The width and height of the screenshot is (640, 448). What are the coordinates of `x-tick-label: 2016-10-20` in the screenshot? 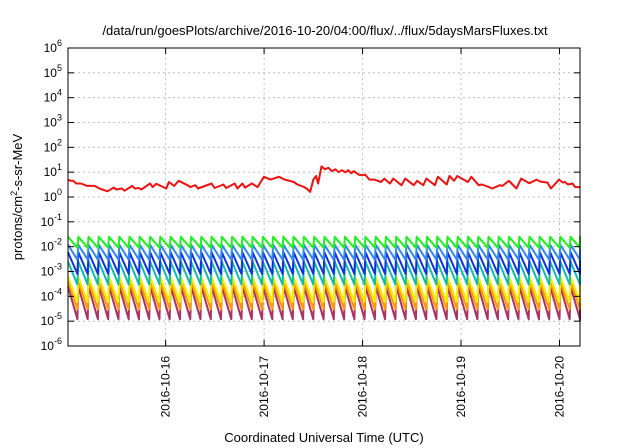 It's located at (559, 387).